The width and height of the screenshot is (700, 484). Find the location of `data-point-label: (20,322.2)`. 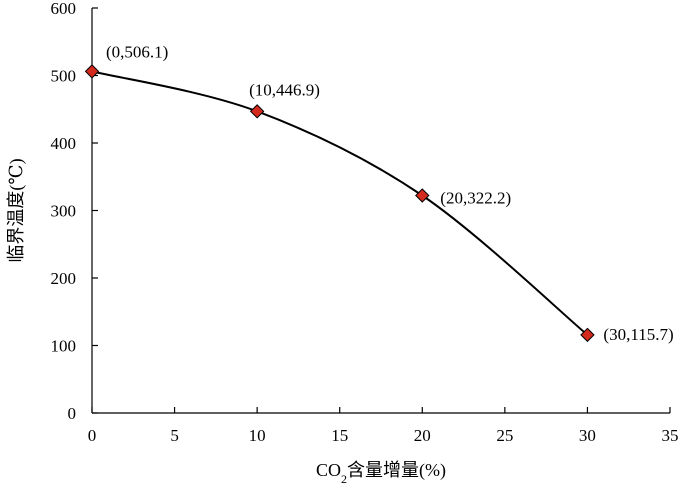

data-point-label: (20,322.2) is located at coordinates (475, 198).